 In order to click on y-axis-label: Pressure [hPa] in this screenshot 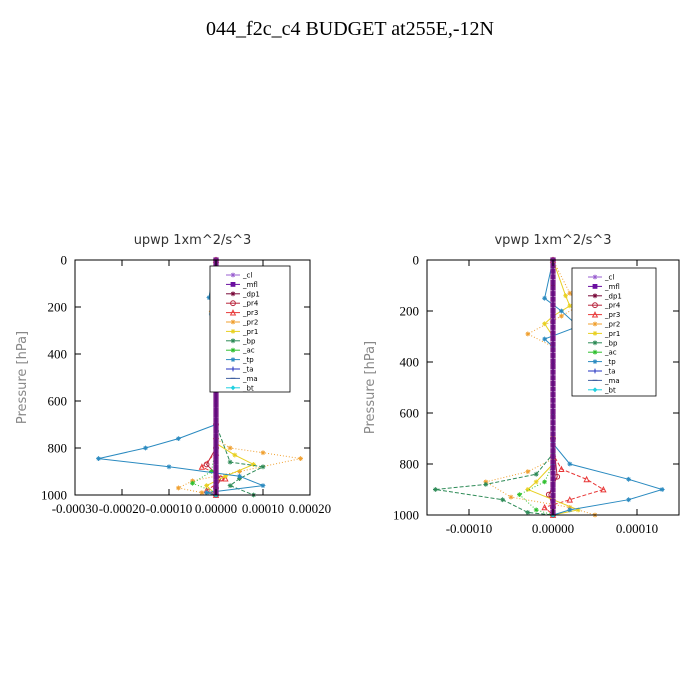, I will do `click(22, 377)`.